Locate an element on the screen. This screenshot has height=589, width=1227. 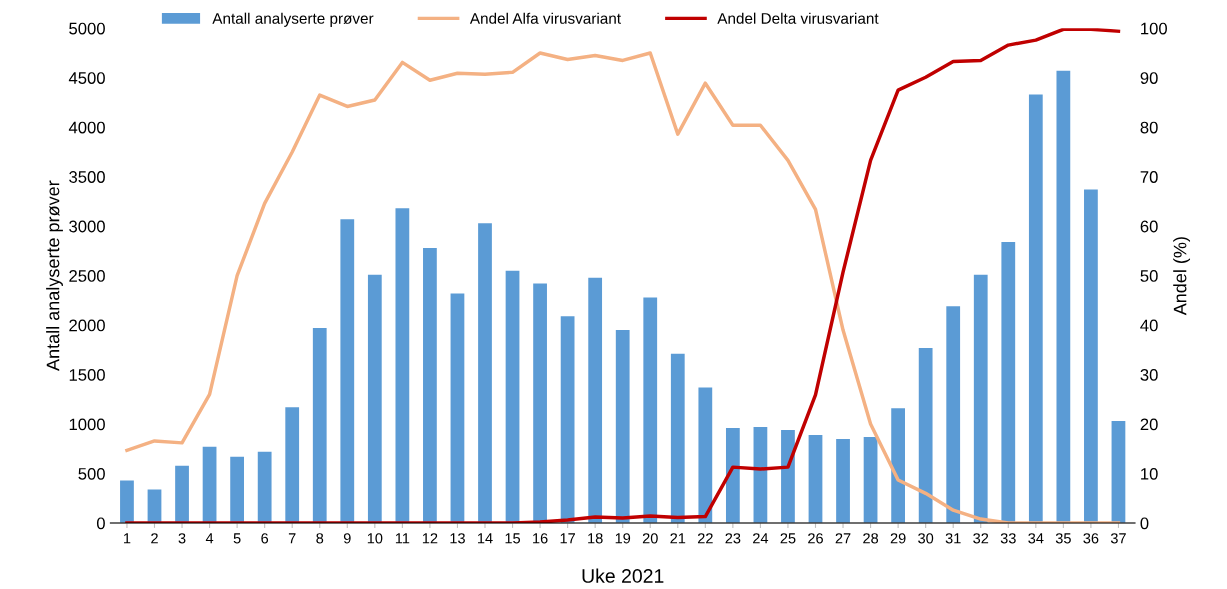
x-tick-label: 37 is located at coordinates (1118, 538).